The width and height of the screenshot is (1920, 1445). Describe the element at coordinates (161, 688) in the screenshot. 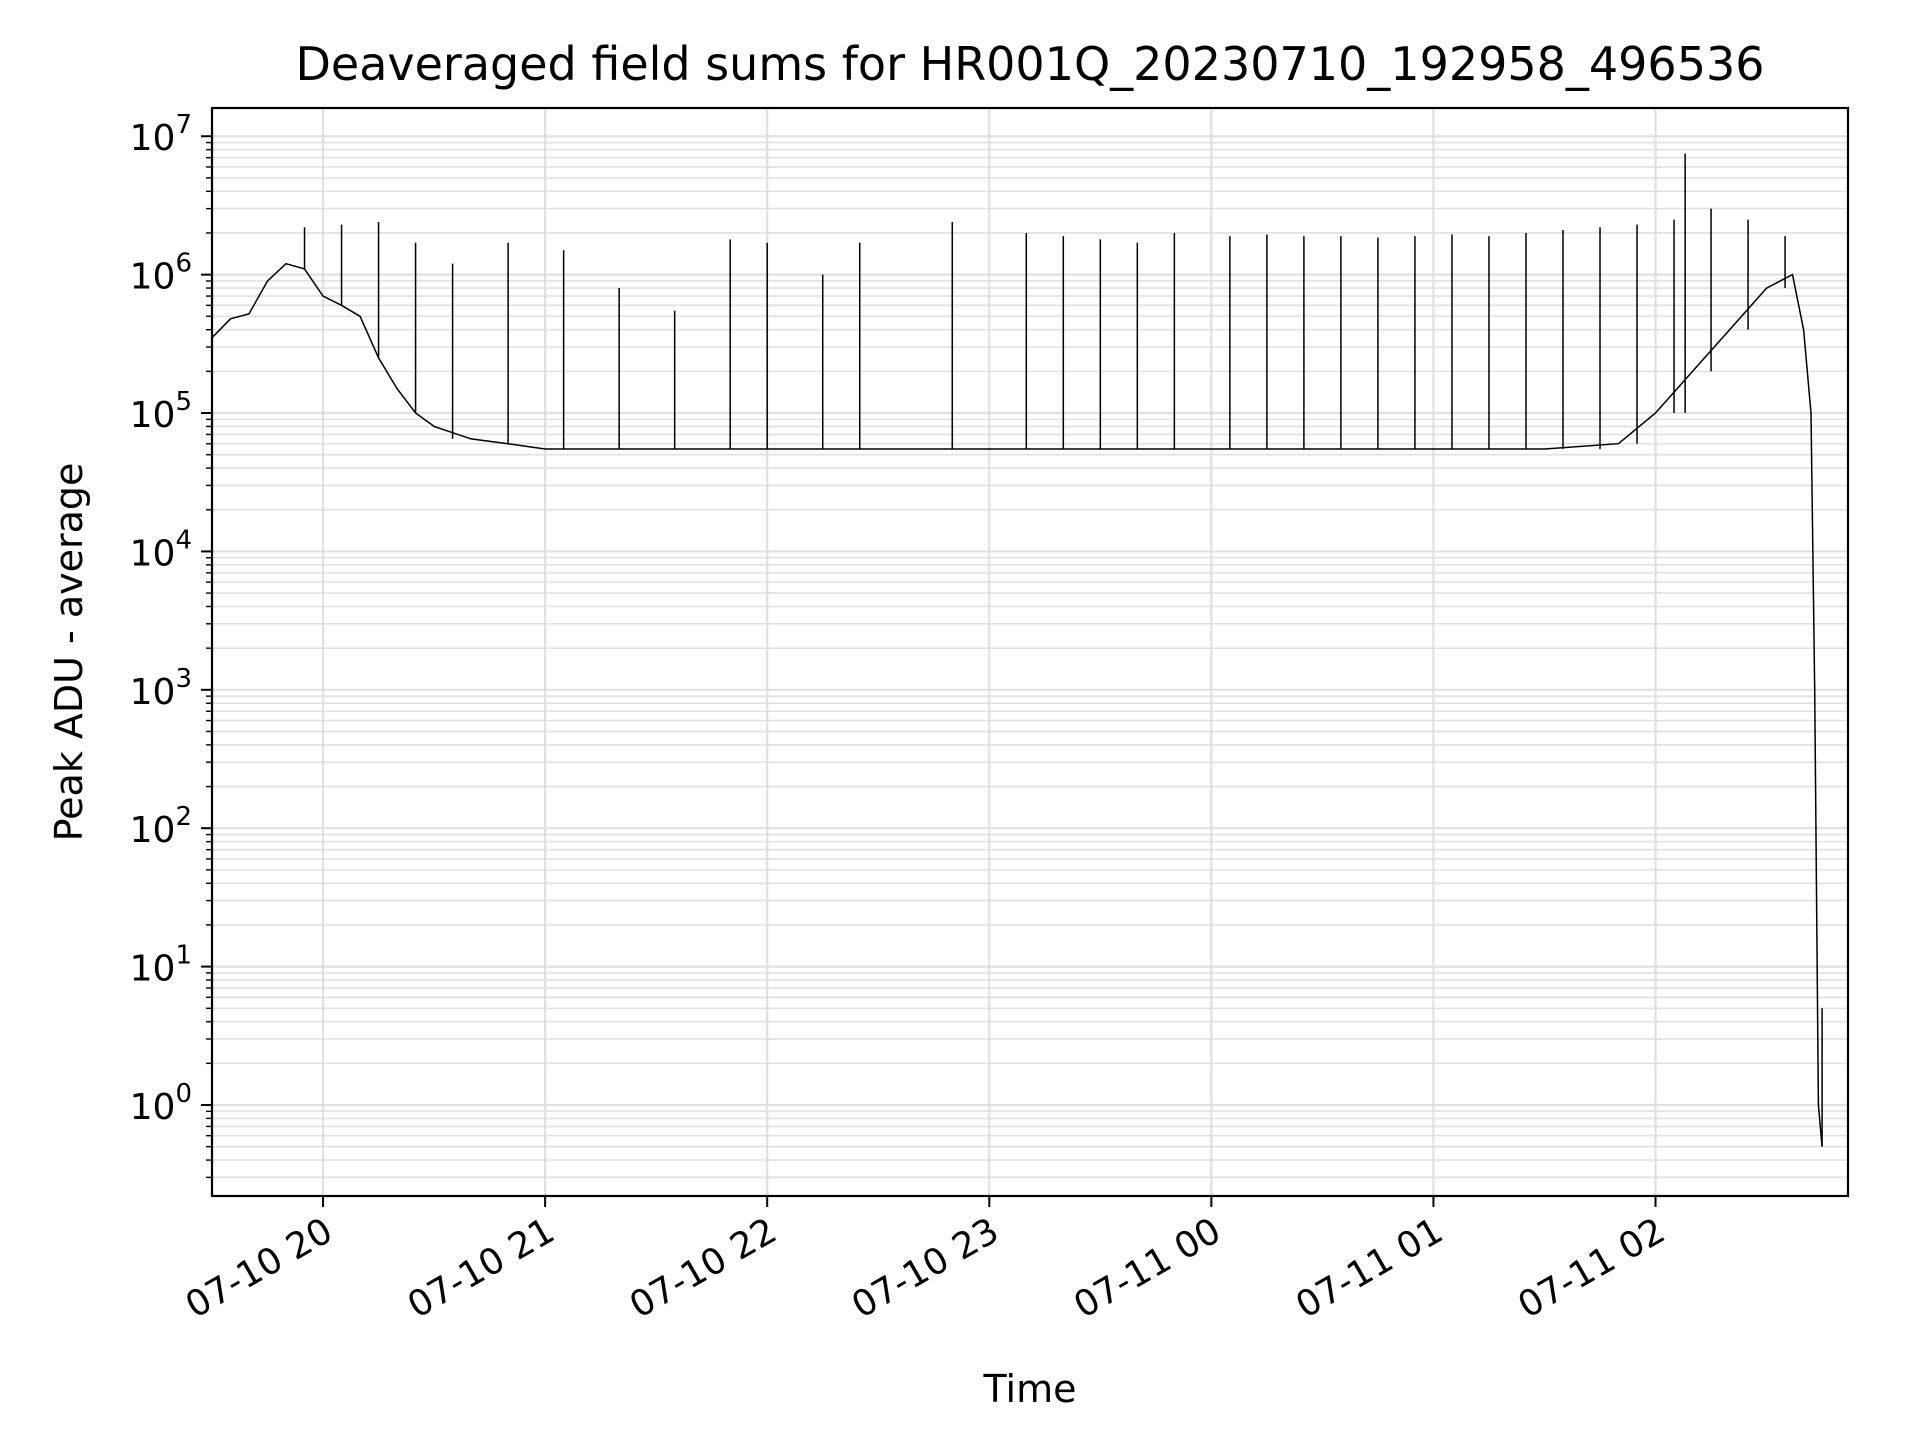

I see `y-tick-label: 10³` at that location.